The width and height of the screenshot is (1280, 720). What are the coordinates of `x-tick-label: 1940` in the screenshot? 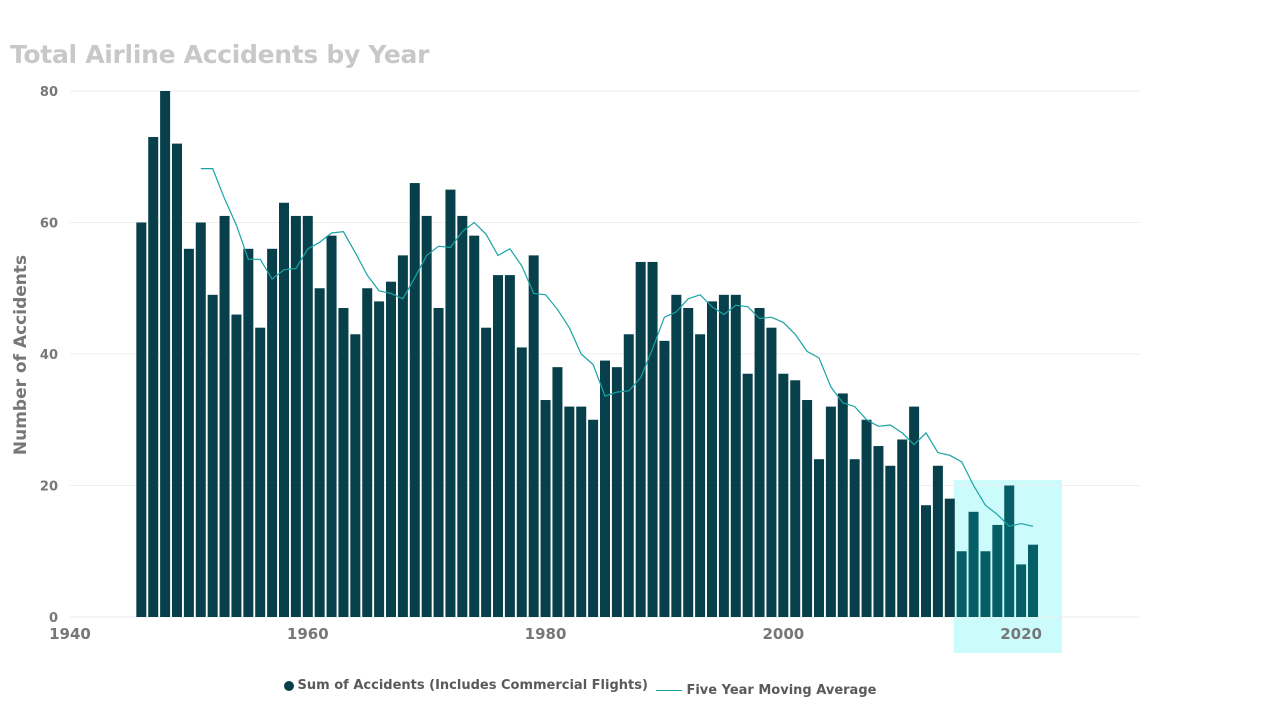 It's located at (70, 634).